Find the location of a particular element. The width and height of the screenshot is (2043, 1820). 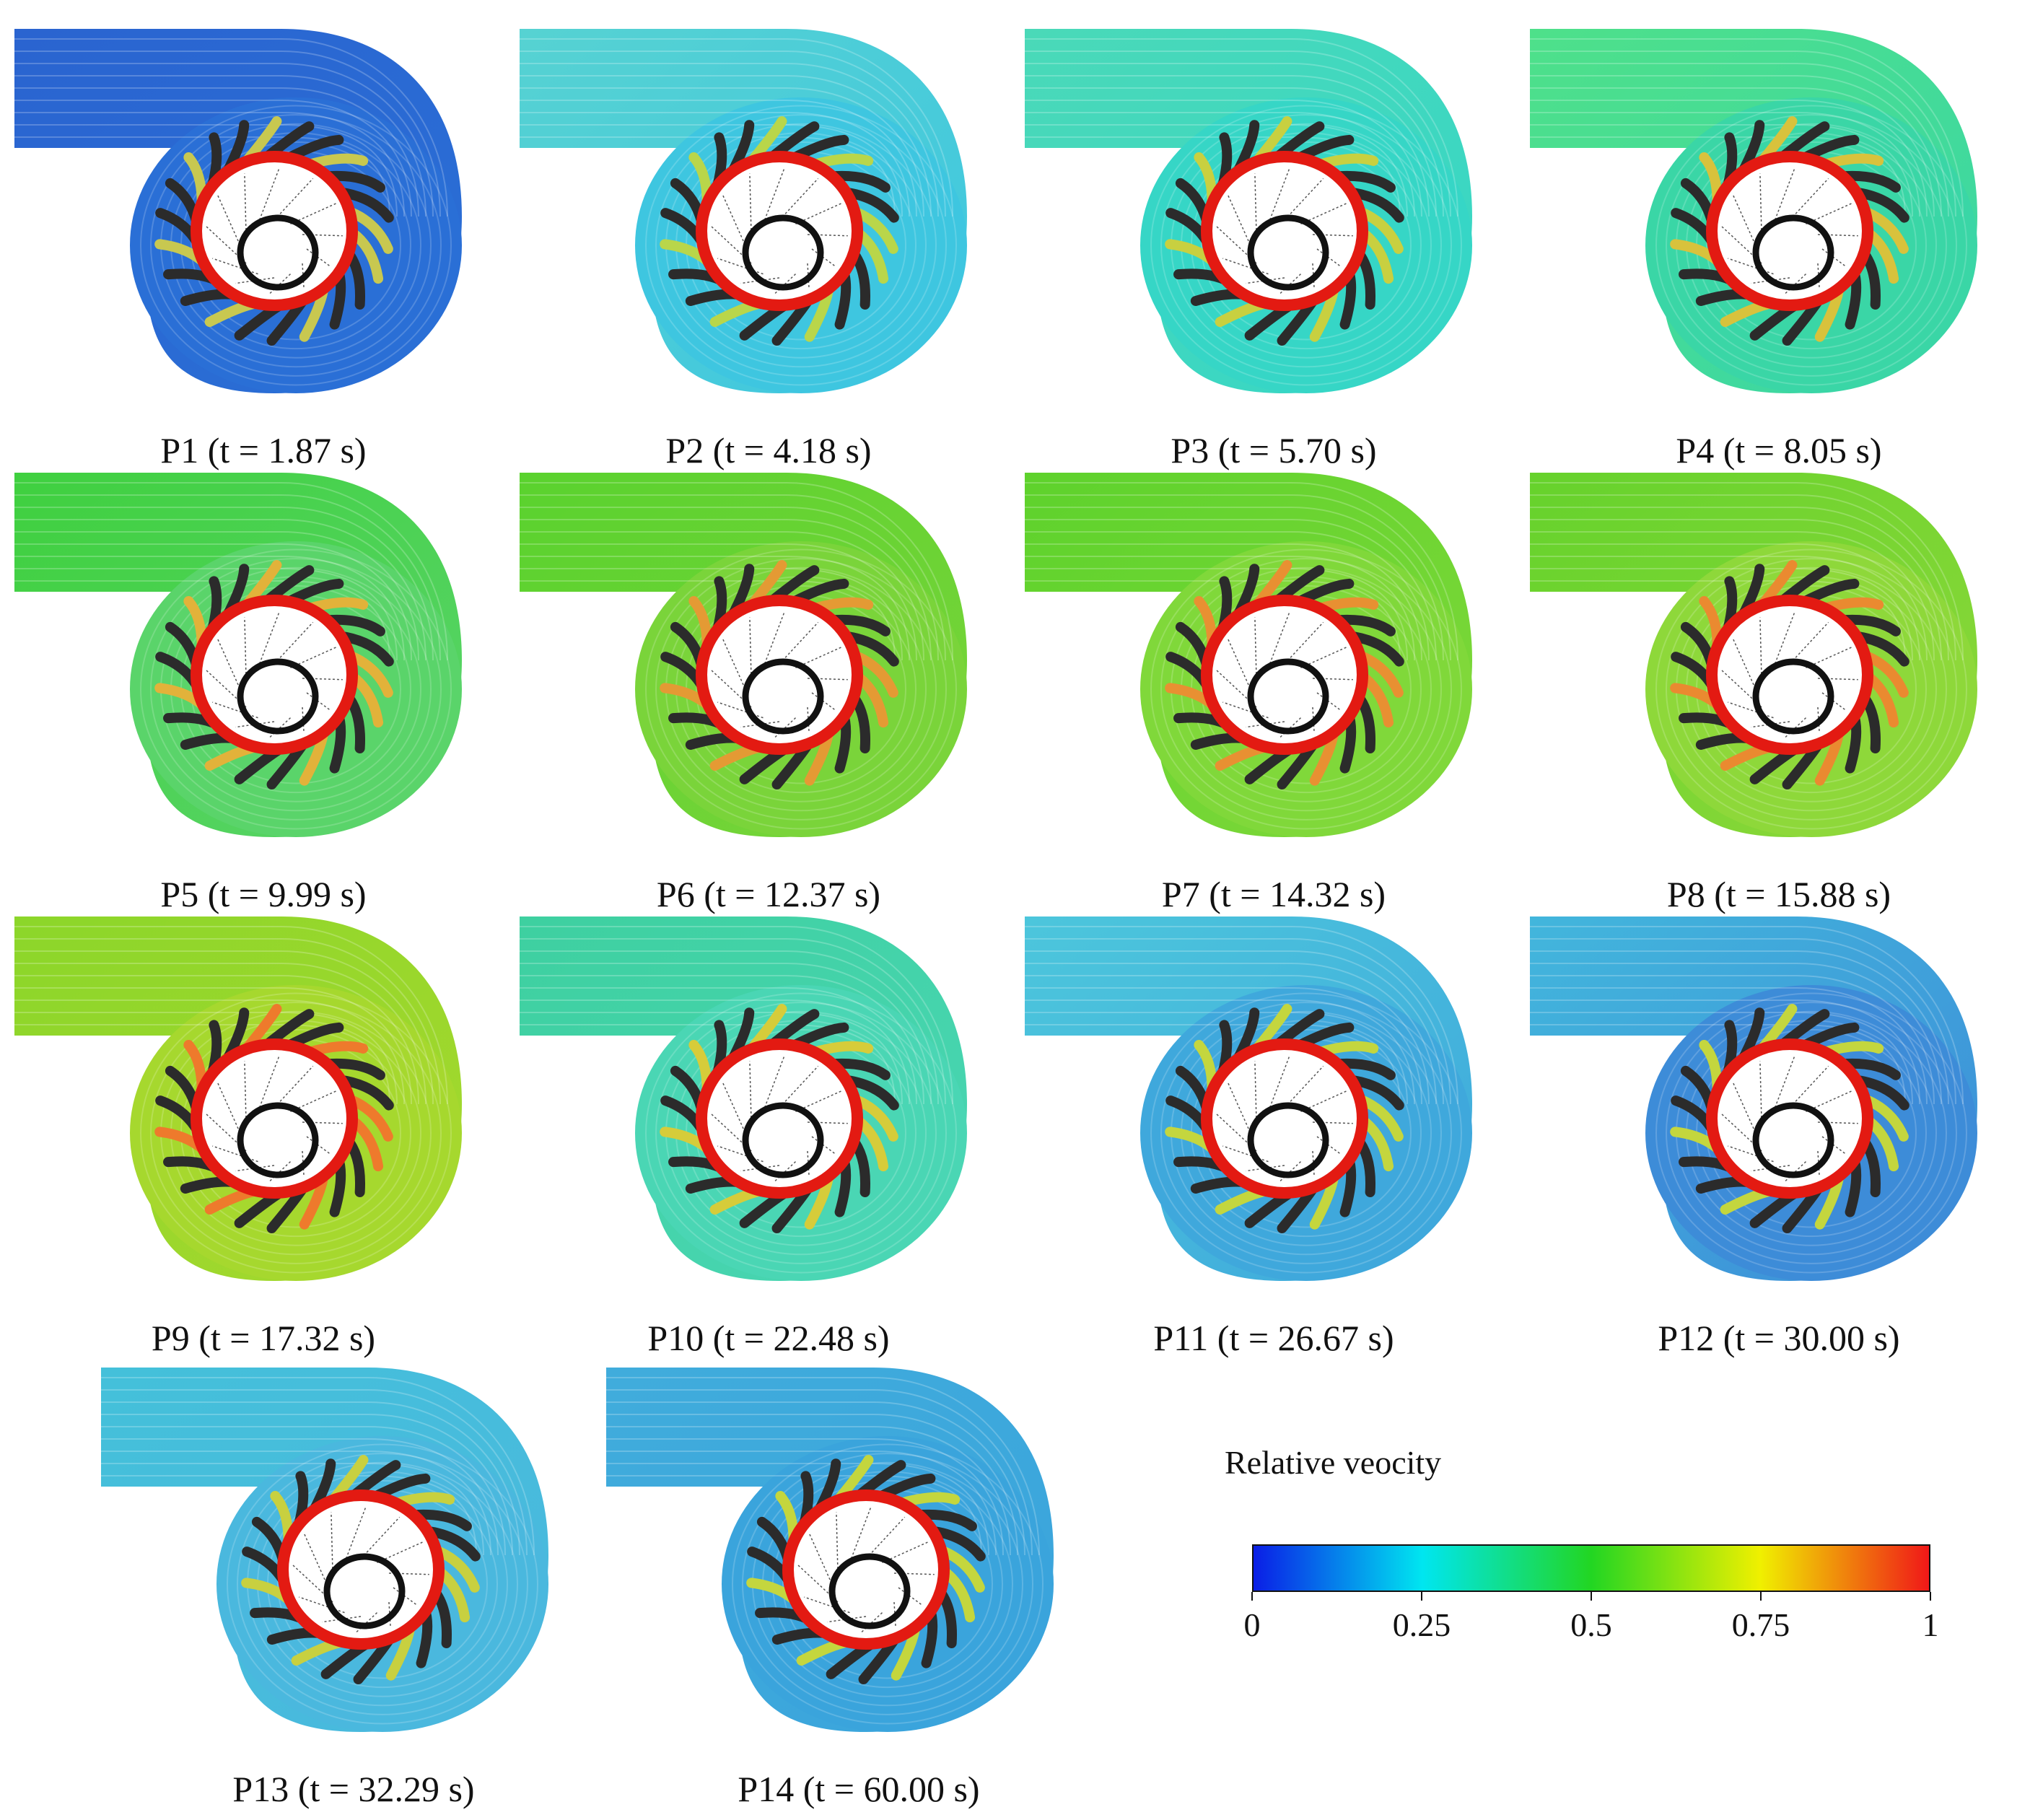

pump-panel-p2 is located at coordinates (765, 231).